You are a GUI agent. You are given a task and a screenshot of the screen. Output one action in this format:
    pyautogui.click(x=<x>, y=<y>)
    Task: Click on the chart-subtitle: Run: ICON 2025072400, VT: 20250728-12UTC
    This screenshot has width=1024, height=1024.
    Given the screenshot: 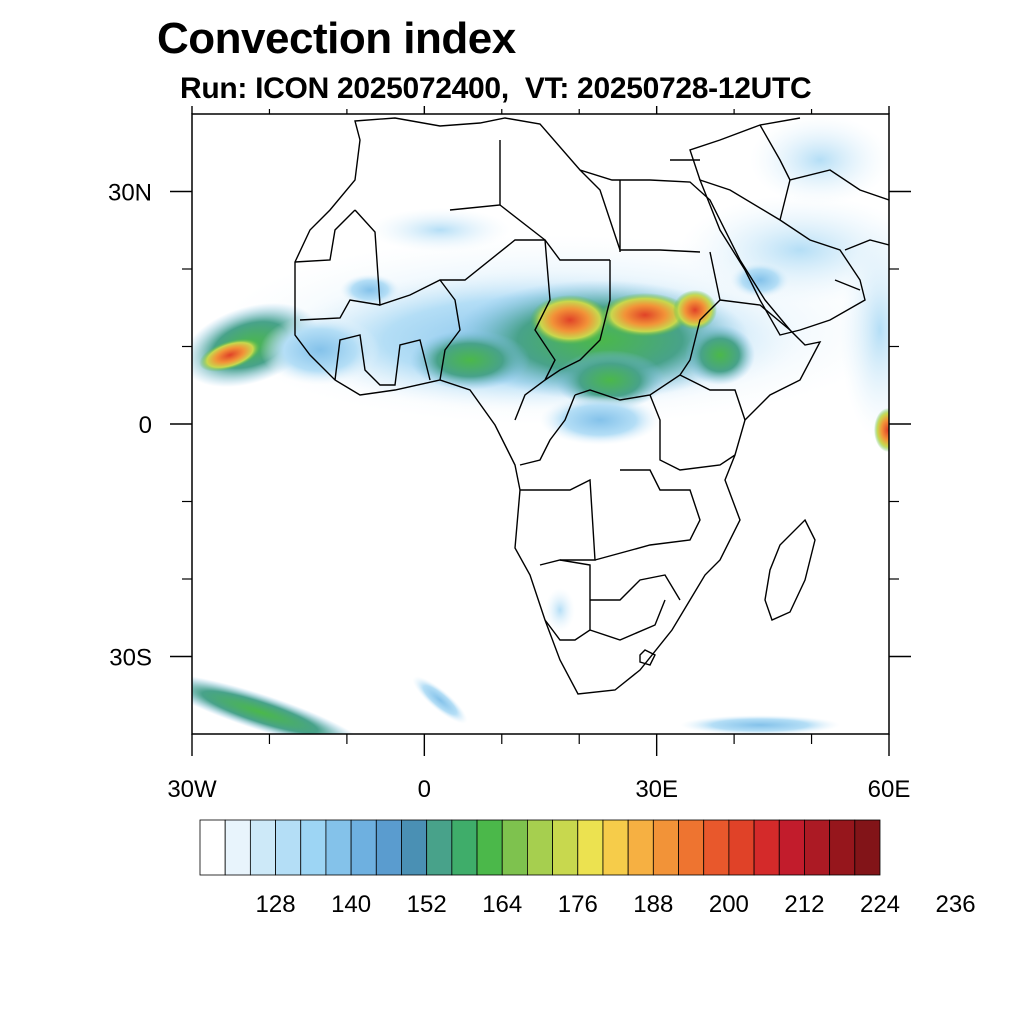 What is the action you would take?
    pyautogui.click(x=496, y=88)
    